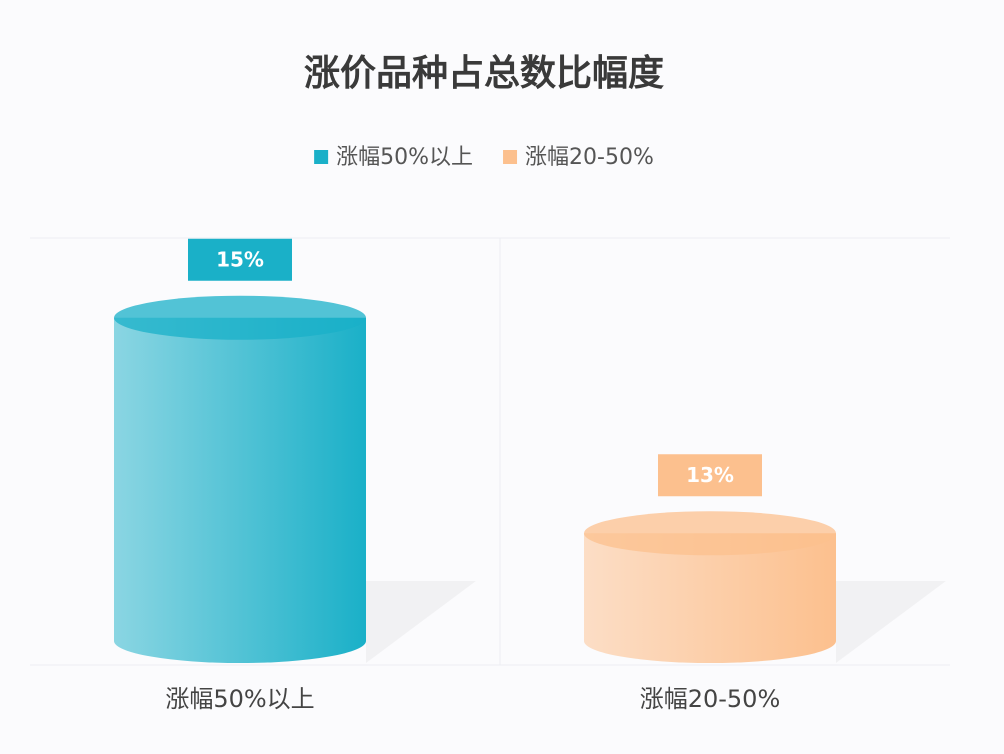 The image size is (1004, 754). I want to click on value-label: 15%, so click(240, 259).